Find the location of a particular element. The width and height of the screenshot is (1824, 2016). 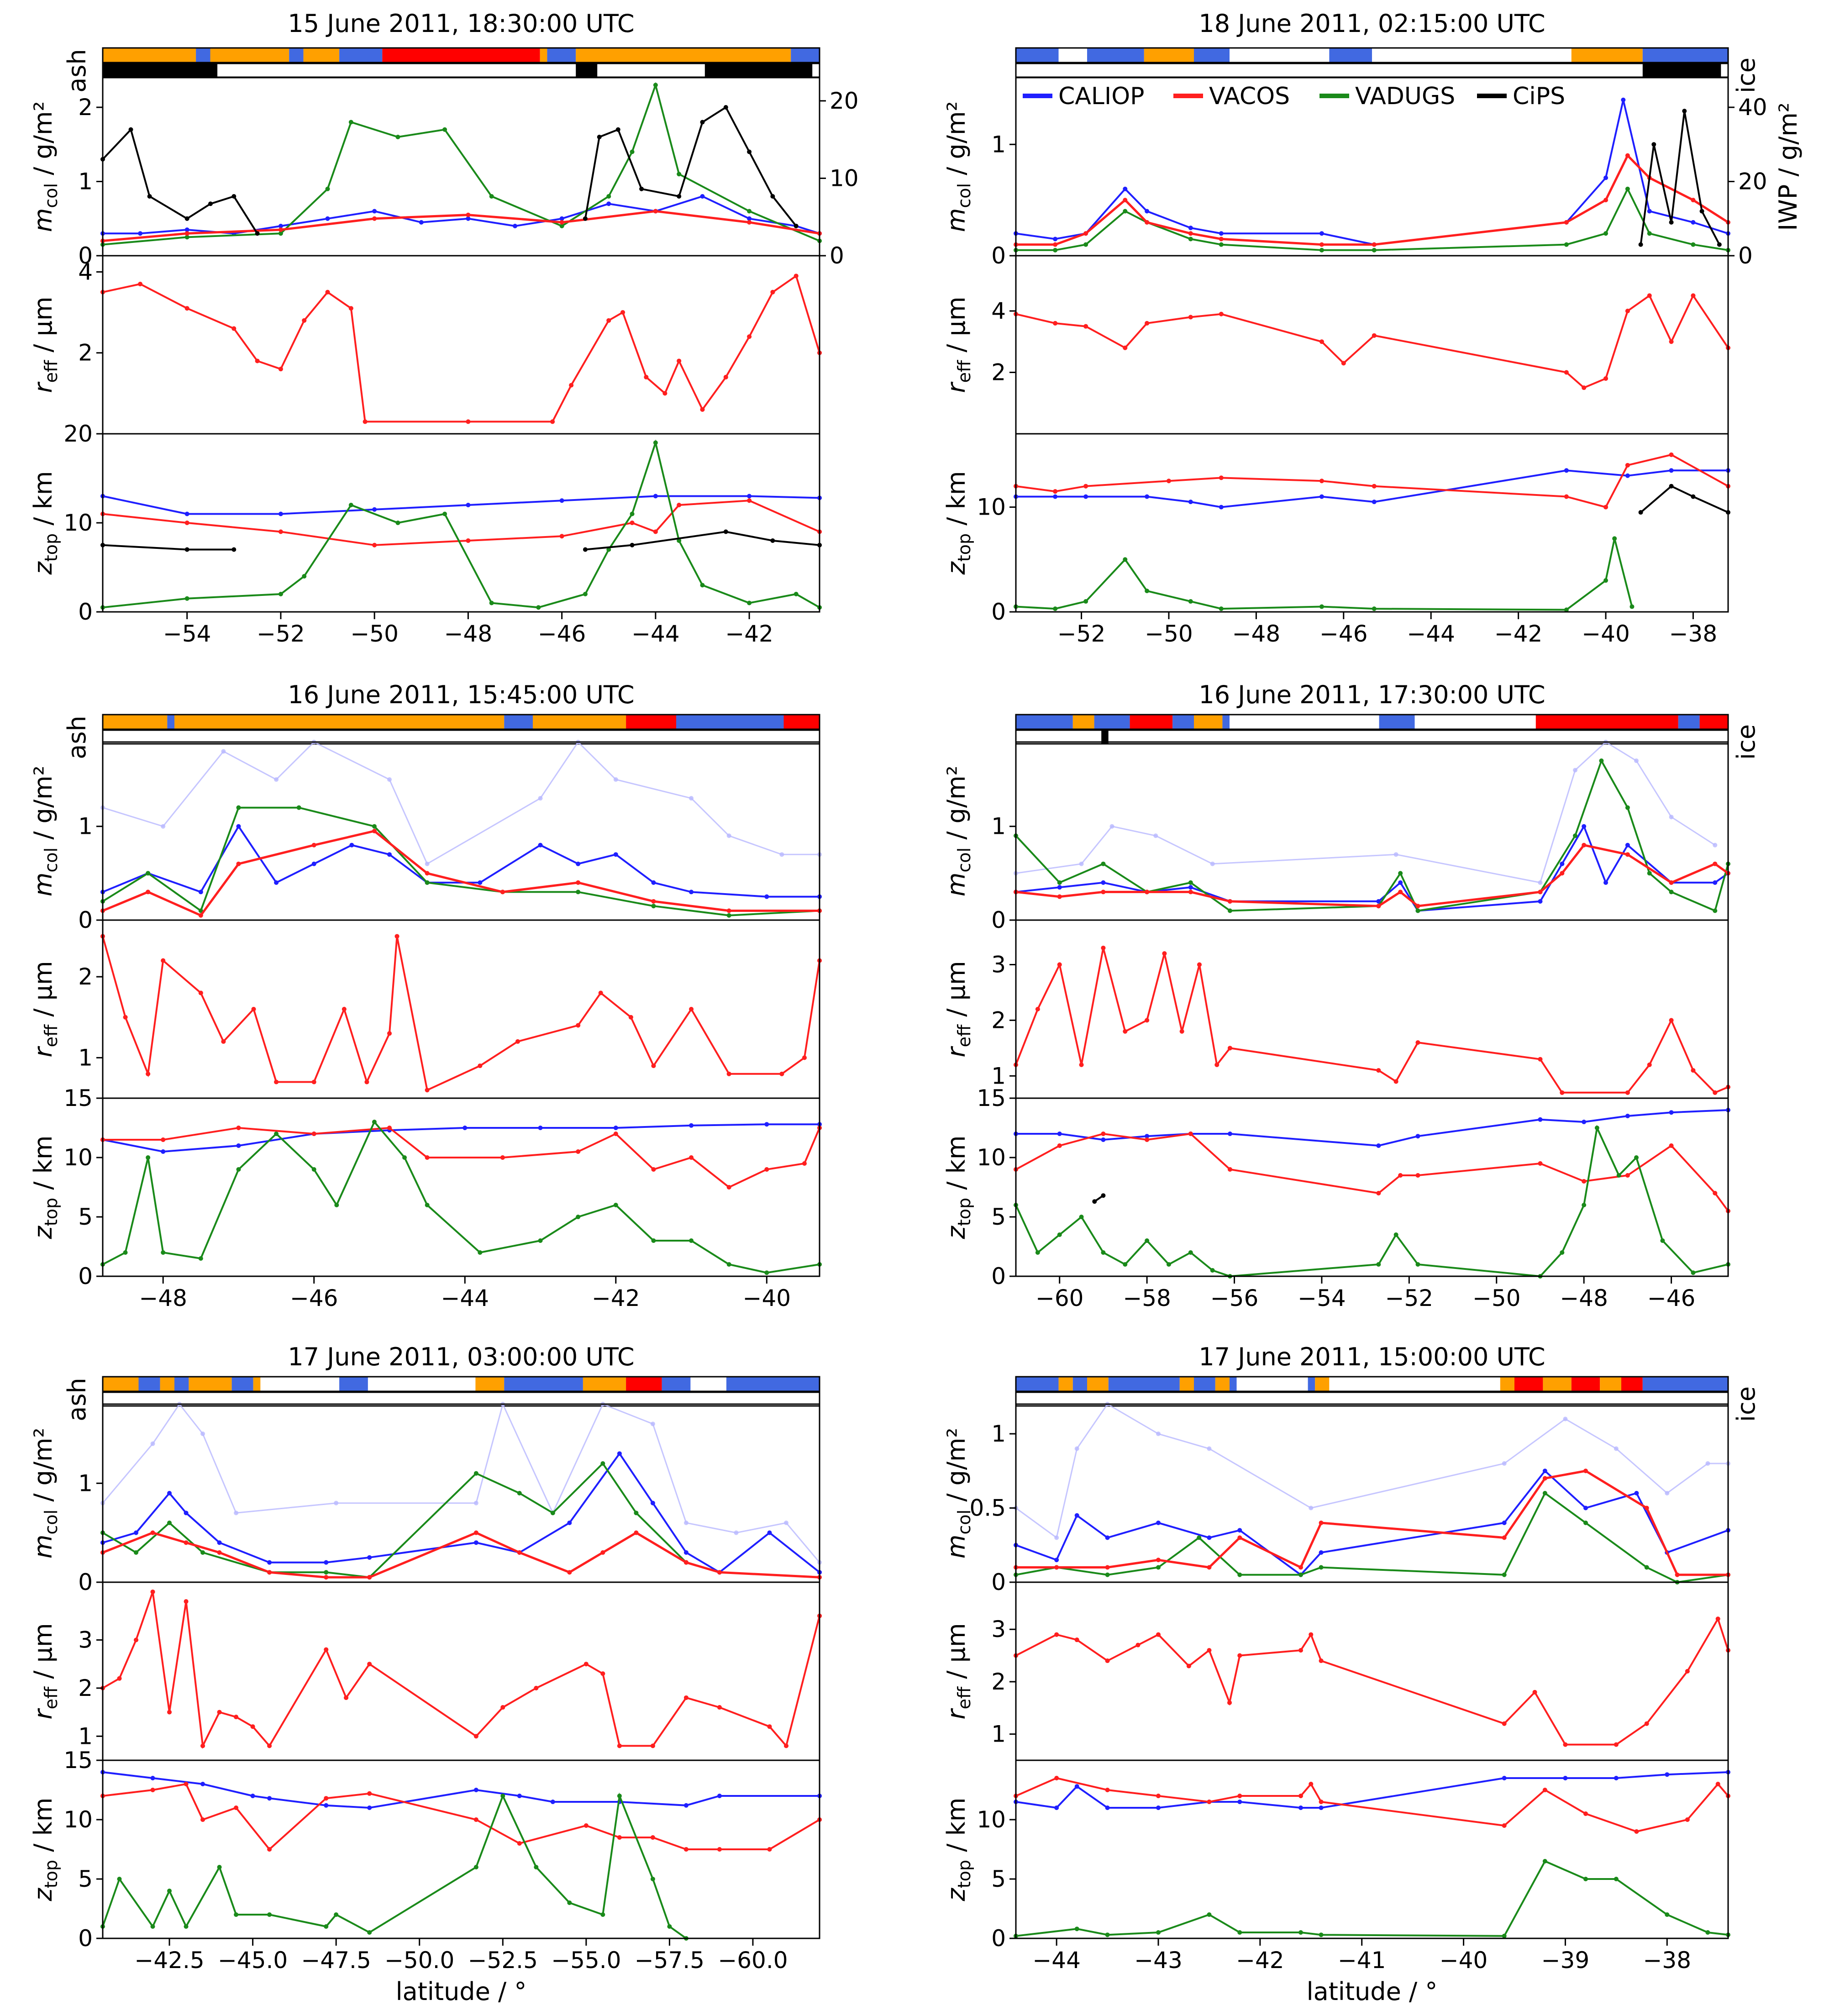

xtick-label: −46 is located at coordinates (1671, 1298).